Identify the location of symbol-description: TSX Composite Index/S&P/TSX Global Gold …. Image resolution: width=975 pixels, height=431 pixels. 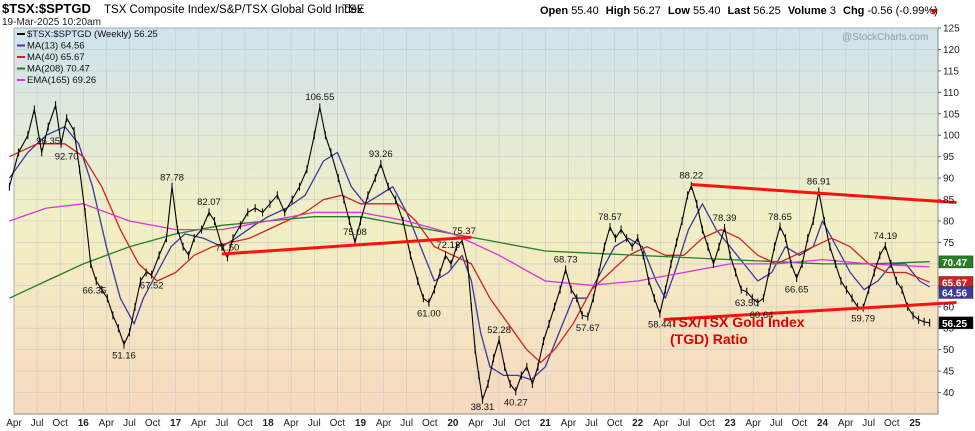
(233, 10).